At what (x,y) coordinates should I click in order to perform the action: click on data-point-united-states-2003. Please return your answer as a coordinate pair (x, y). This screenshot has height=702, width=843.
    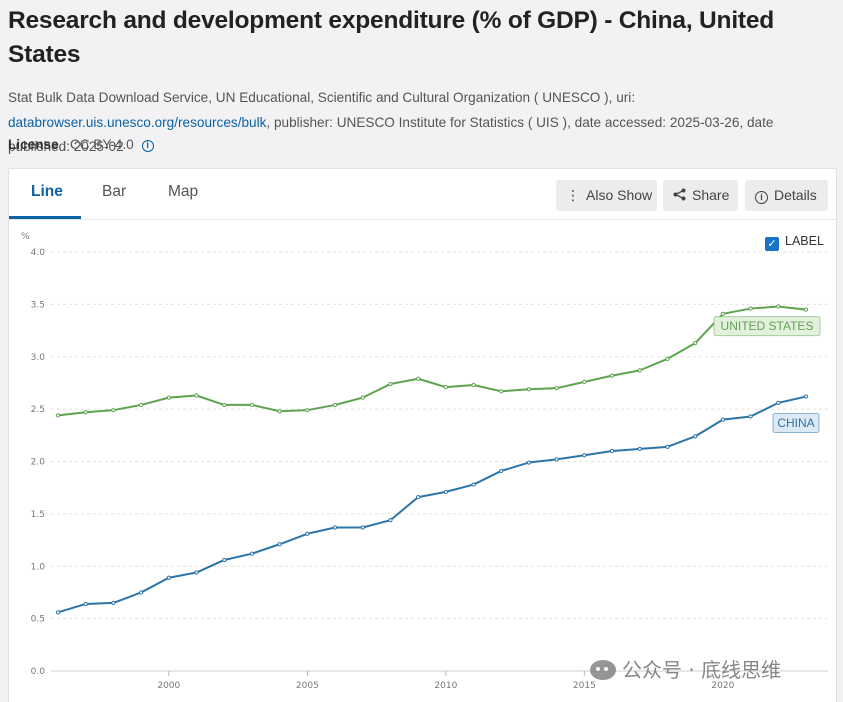
    Looking at the image, I should click on (252, 405).